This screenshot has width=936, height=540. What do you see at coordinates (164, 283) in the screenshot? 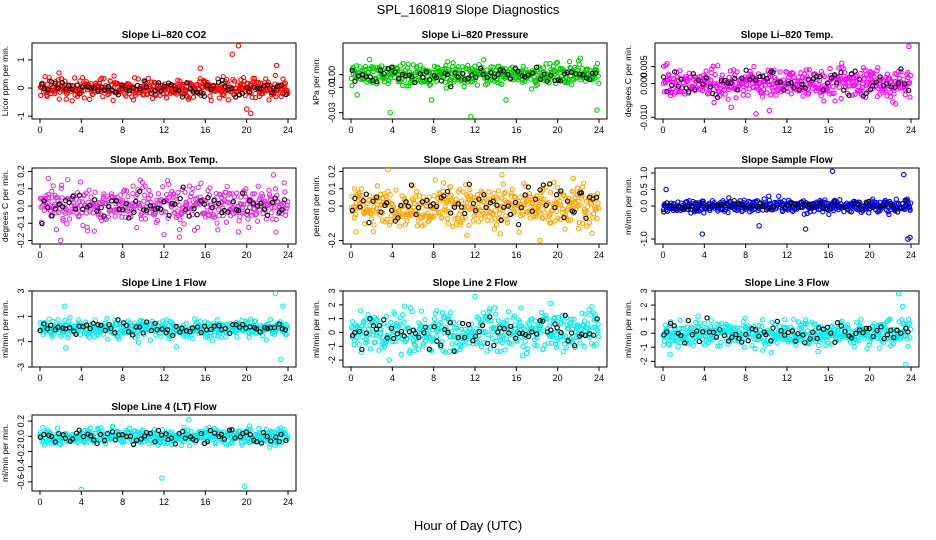
I see `panel-title: Slope Line 1 Flow` at bounding box center [164, 283].